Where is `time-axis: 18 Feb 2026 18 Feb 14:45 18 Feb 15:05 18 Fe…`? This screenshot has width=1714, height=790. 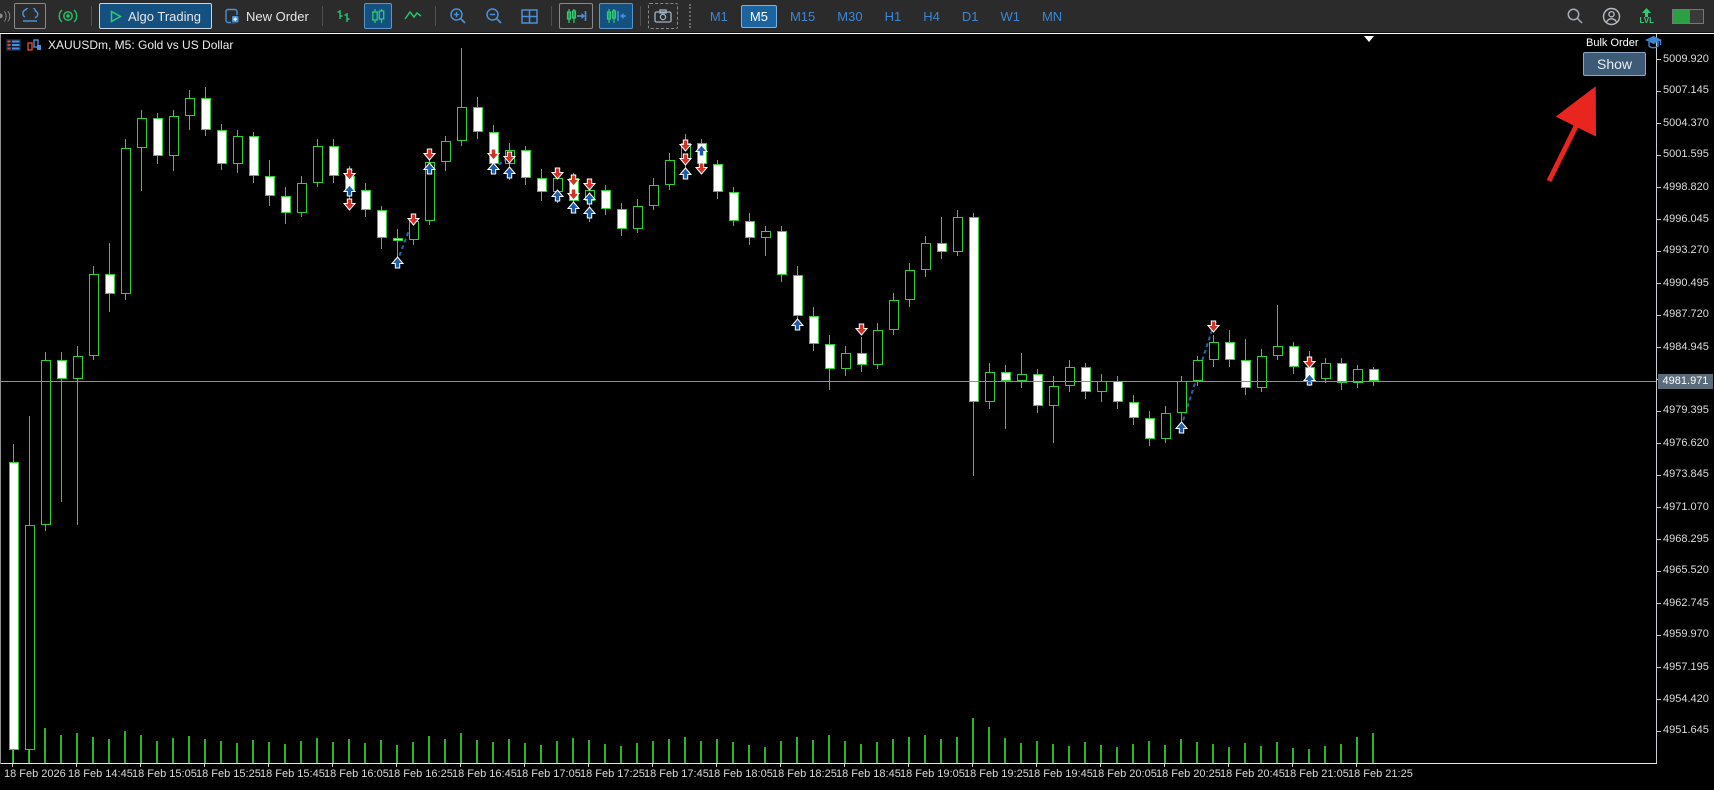
time-axis: 18 Feb 2026 18 Feb 14:45 18 Feb 15:05 18 Fe… is located at coordinates (857, 777).